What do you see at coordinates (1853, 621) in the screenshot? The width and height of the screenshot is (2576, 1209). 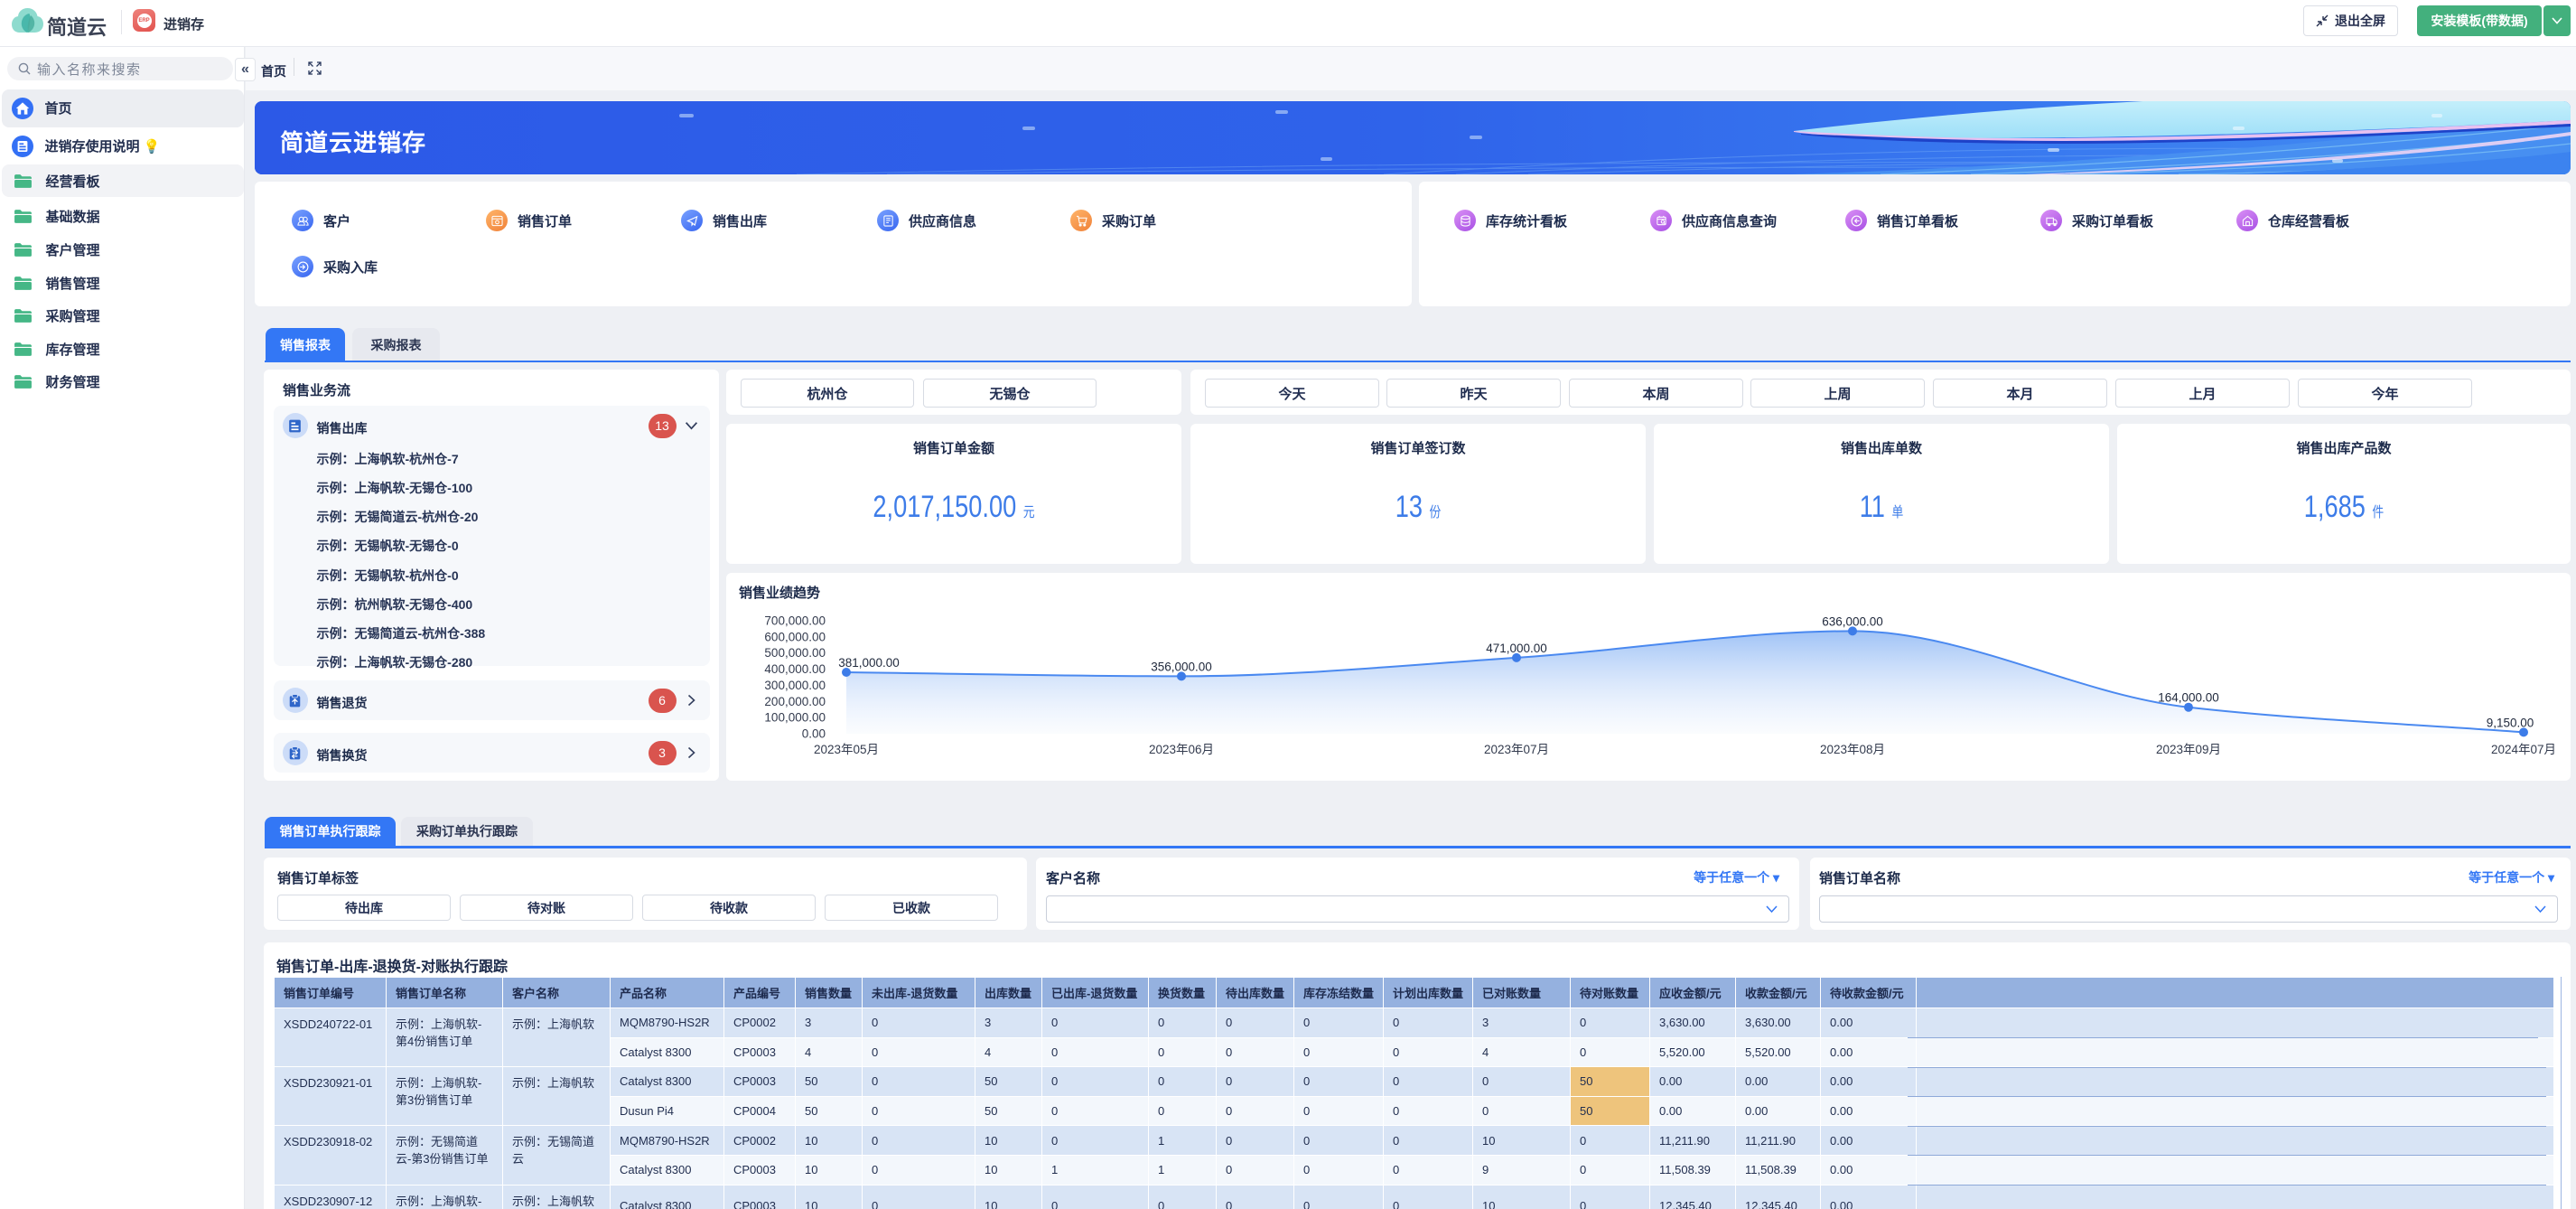 I see `svg-text: 636,000.00` at bounding box center [1853, 621].